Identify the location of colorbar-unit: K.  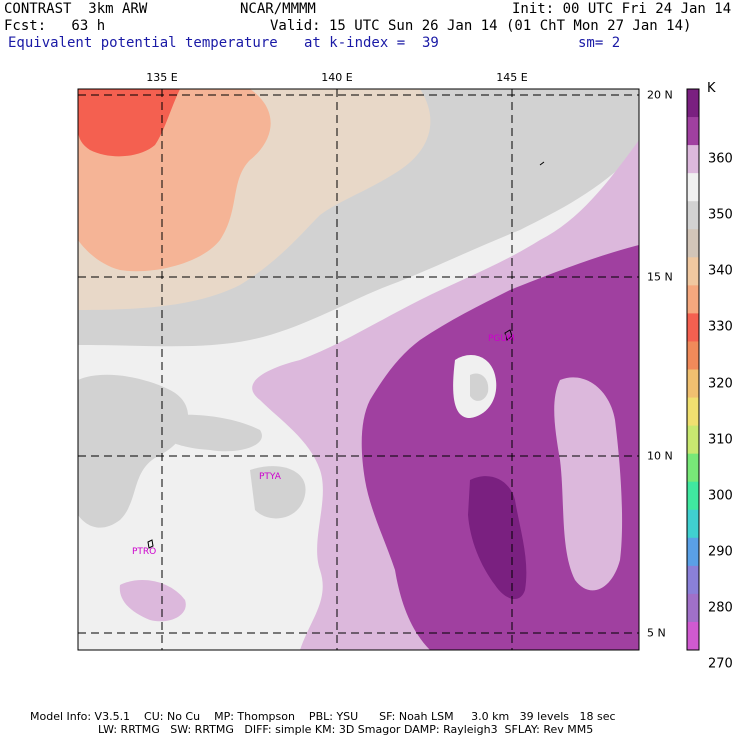
(711, 88).